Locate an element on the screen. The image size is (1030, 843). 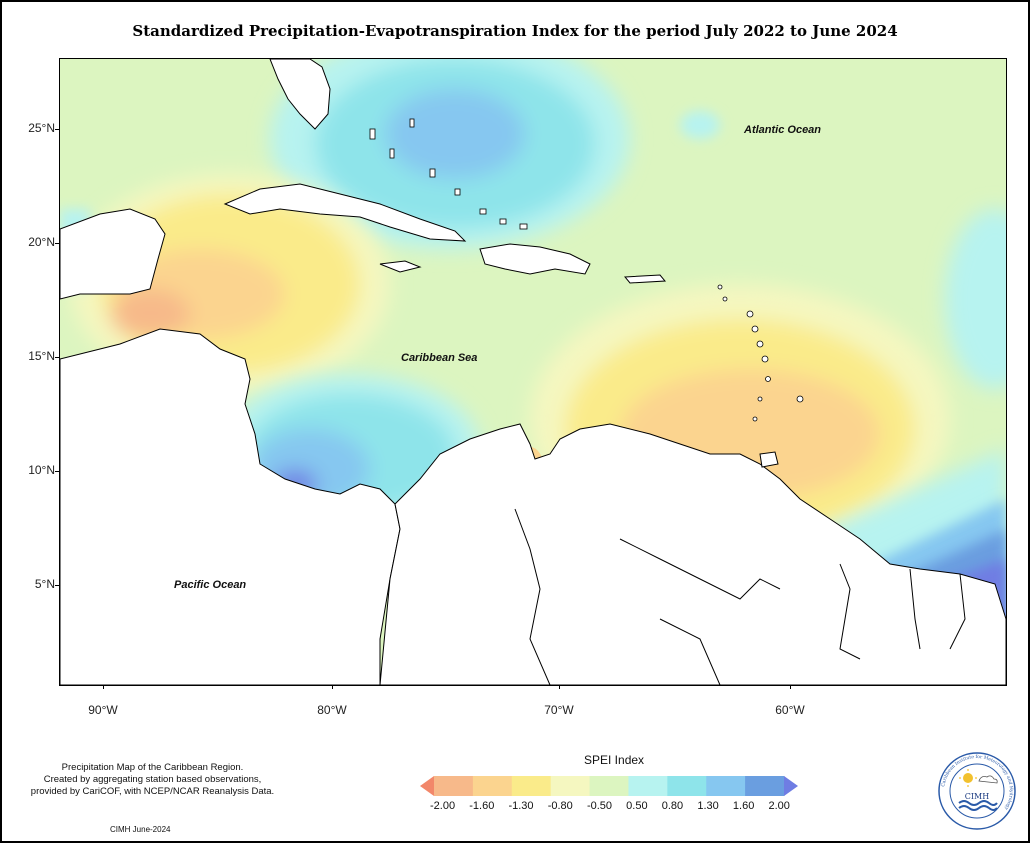
atlantic-ocean-label: Atlantic Ocean is located at coordinates (783, 130).